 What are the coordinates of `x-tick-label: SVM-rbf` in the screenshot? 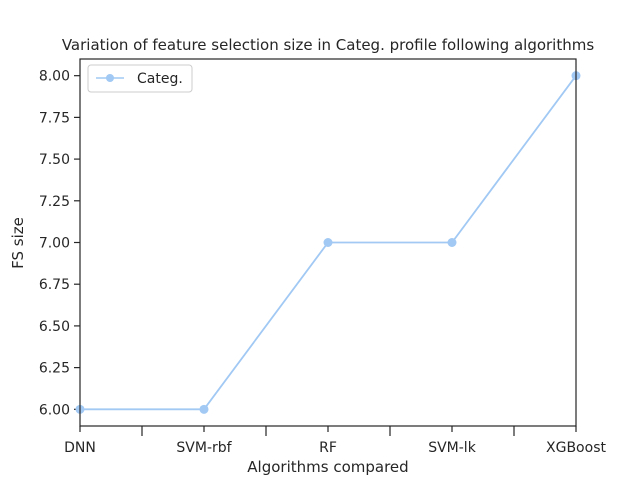 It's located at (204, 448).